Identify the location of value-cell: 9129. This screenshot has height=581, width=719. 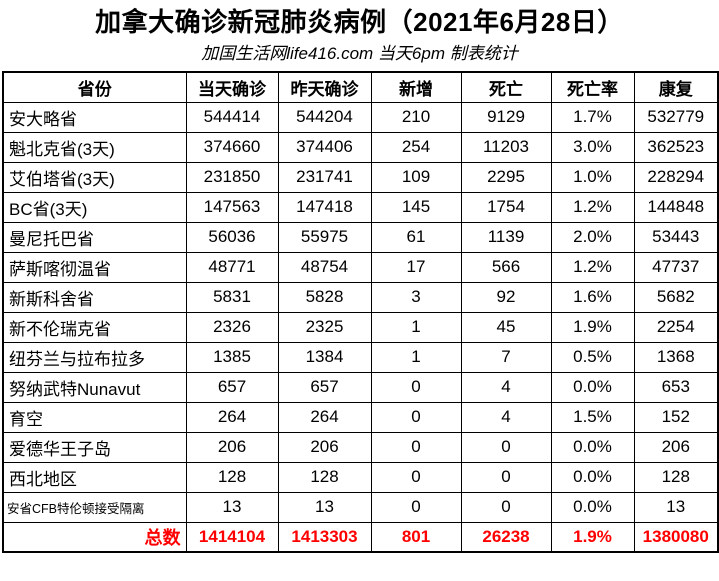
(506, 117).